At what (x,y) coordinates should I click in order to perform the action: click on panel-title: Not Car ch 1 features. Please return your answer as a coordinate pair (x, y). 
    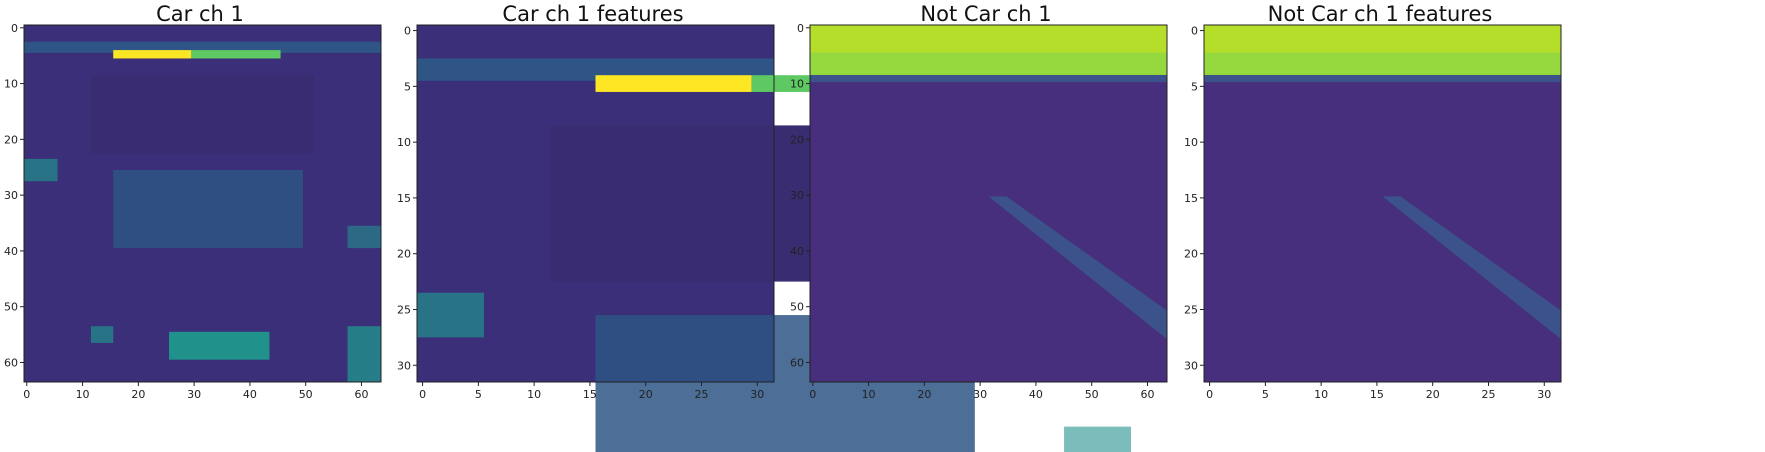
    Looking at the image, I should click on (1380, 14).